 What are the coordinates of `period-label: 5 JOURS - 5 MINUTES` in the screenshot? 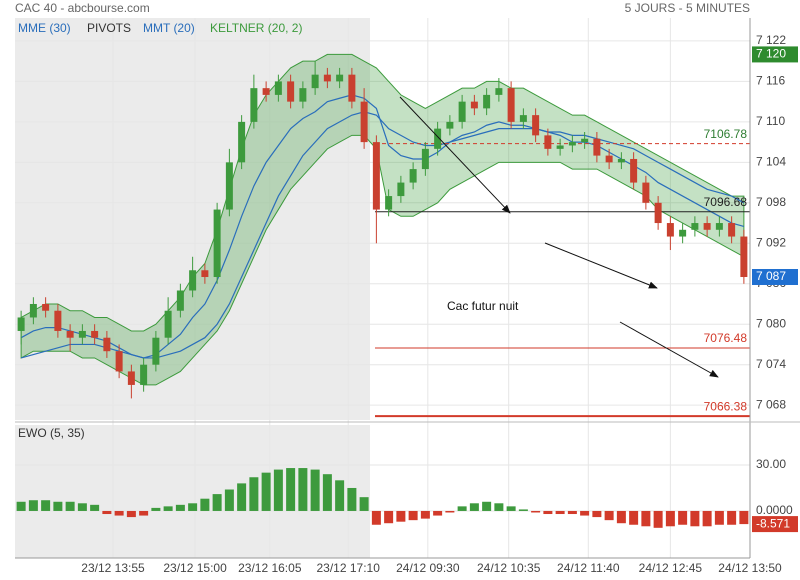 It's located at (687, 8).